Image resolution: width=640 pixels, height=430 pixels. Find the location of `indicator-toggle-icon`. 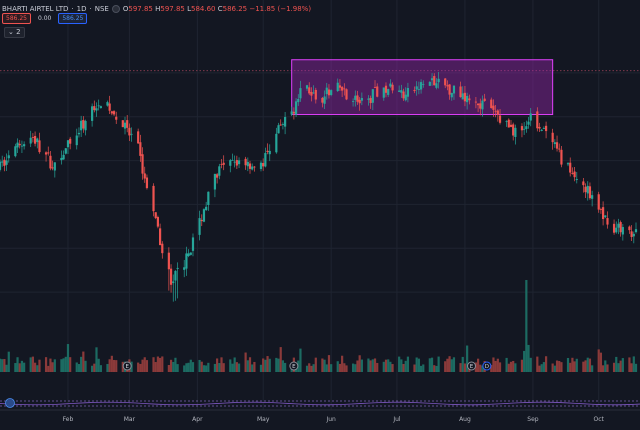

indicator-toggle-icon is located at coordinates (10, 403).